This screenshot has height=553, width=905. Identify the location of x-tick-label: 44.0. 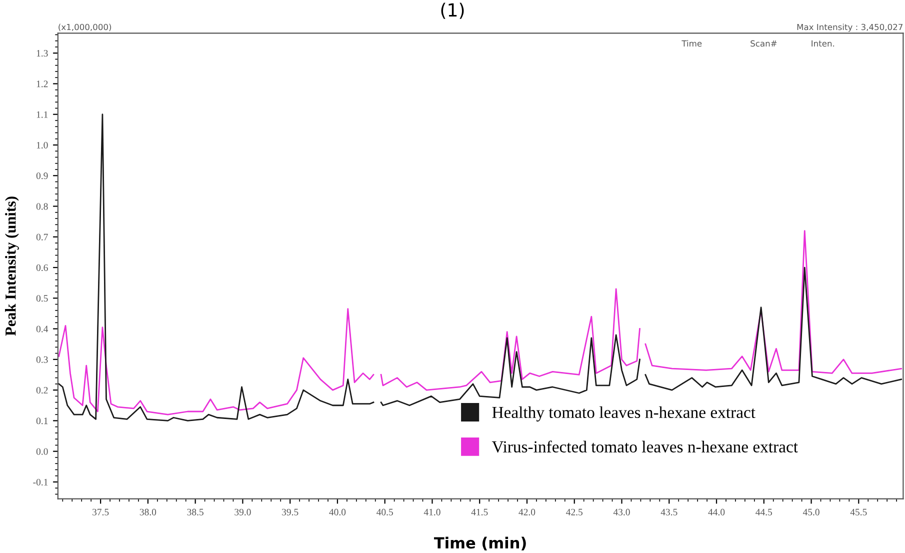
(716, 512).